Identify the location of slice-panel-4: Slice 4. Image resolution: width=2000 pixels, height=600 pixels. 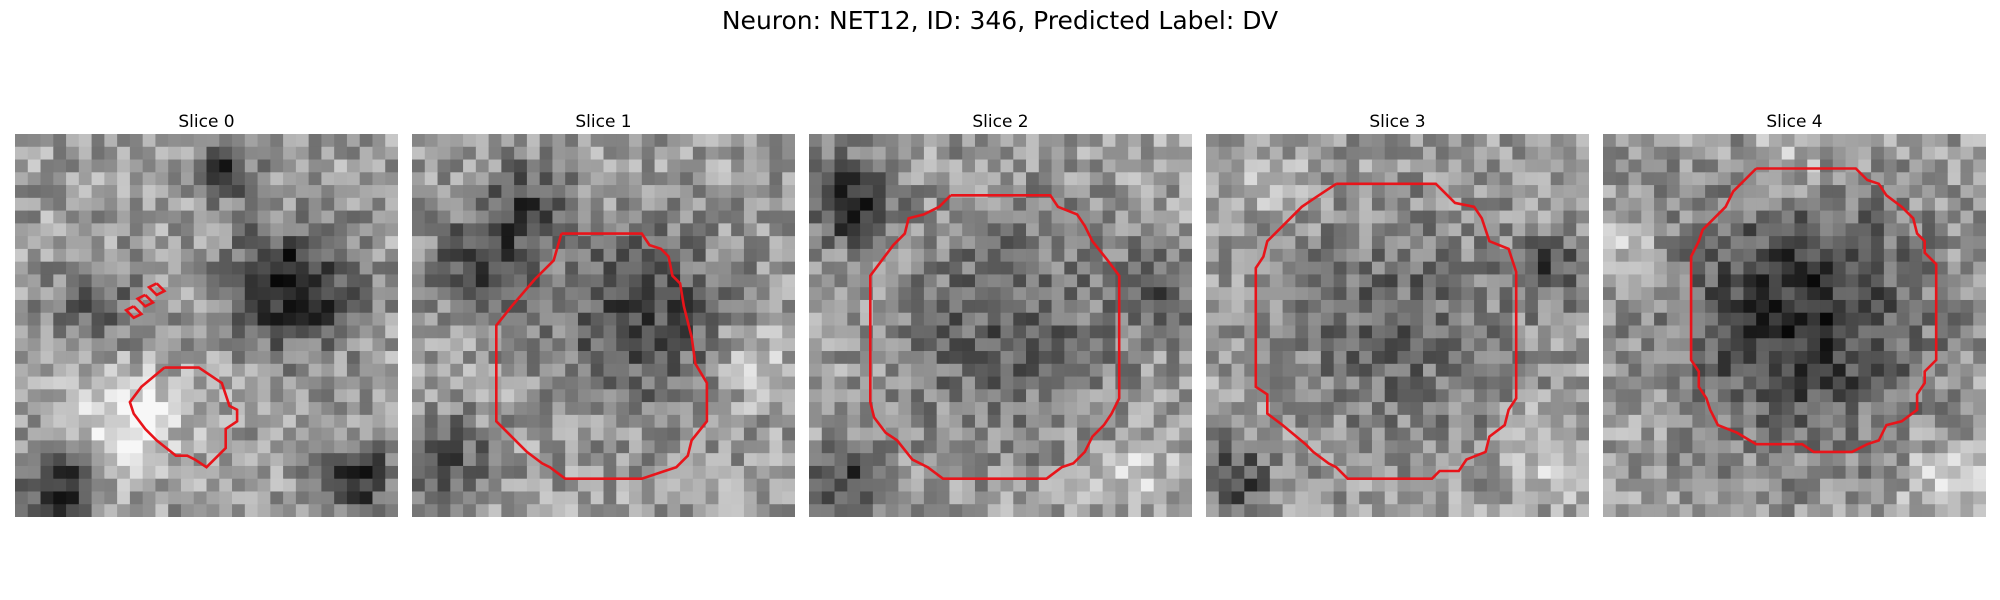
(1794, 313).